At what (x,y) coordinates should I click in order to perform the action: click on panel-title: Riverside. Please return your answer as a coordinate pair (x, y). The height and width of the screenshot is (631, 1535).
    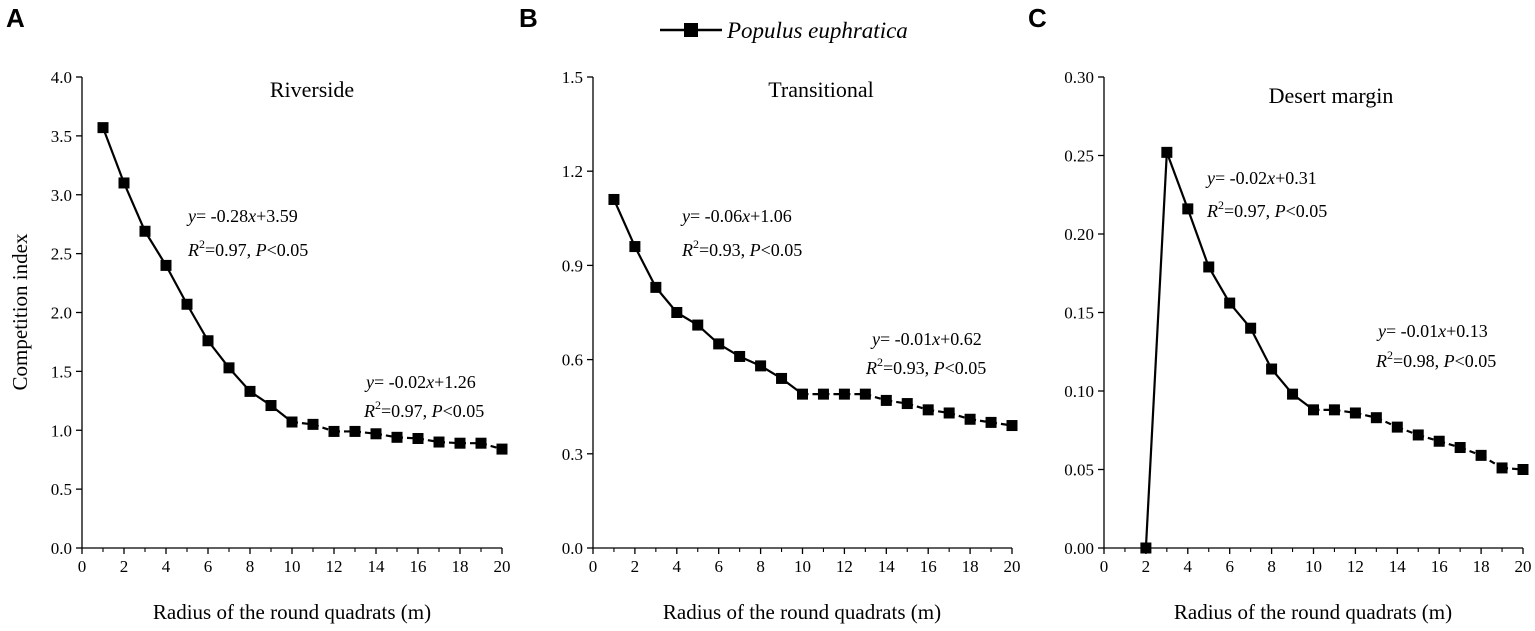
    Looking at the image, I should click on (312, 89).